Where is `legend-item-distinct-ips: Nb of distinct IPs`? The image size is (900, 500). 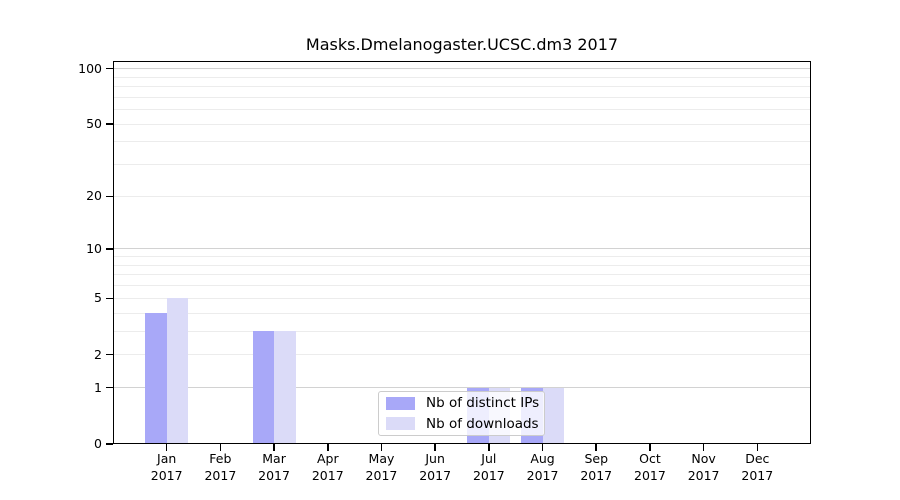
legend-item-distinct-ips: Nb of distinct IPs is located at coordinates (465, 403).